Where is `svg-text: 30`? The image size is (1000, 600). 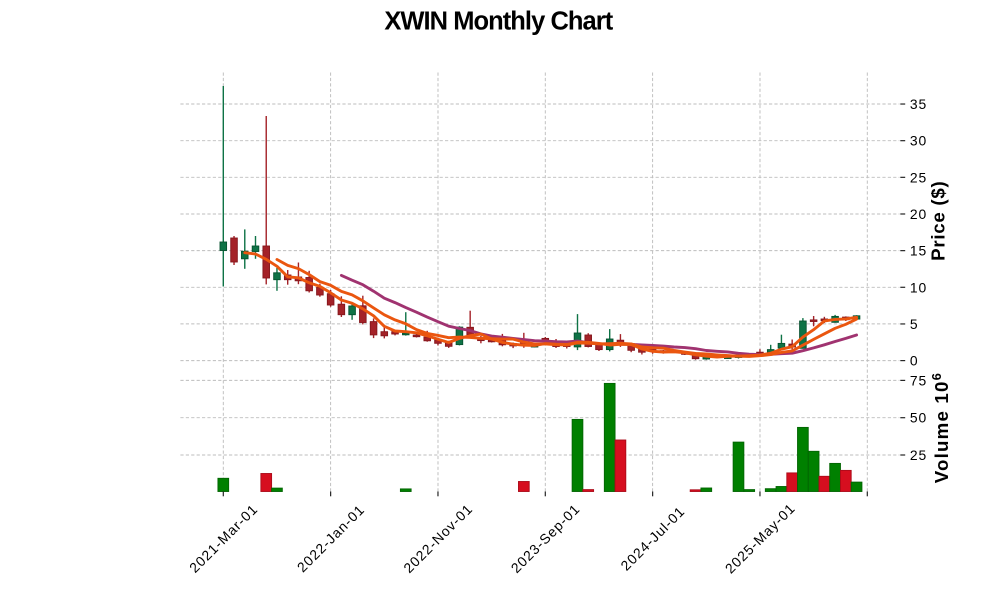 svg-text: 30 is located at coordinates (918, 141).